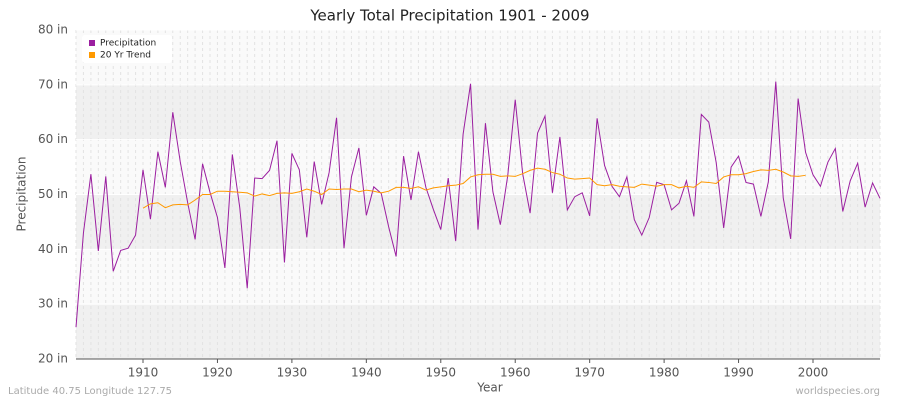 The image size is (900, 400). I want to click on x-tick-label: 1970, so click(589, 373).